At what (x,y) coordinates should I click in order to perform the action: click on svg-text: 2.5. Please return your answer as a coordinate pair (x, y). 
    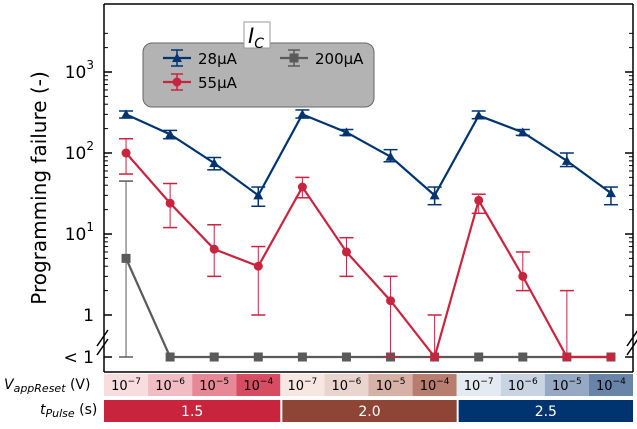
    Looking at the image, I should click on (546, 412).